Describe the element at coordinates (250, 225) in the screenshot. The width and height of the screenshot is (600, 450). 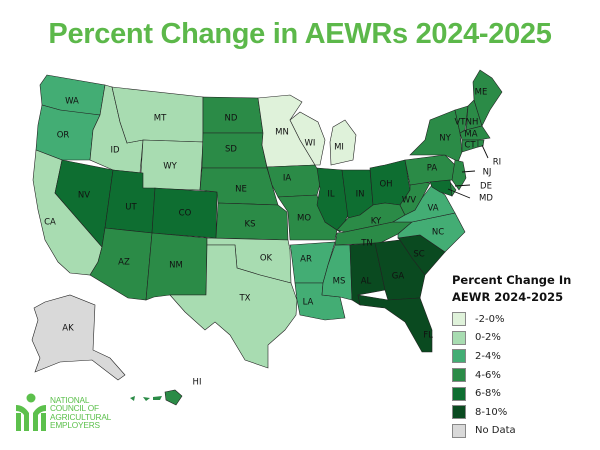
I see `state-label: KS` at that location.